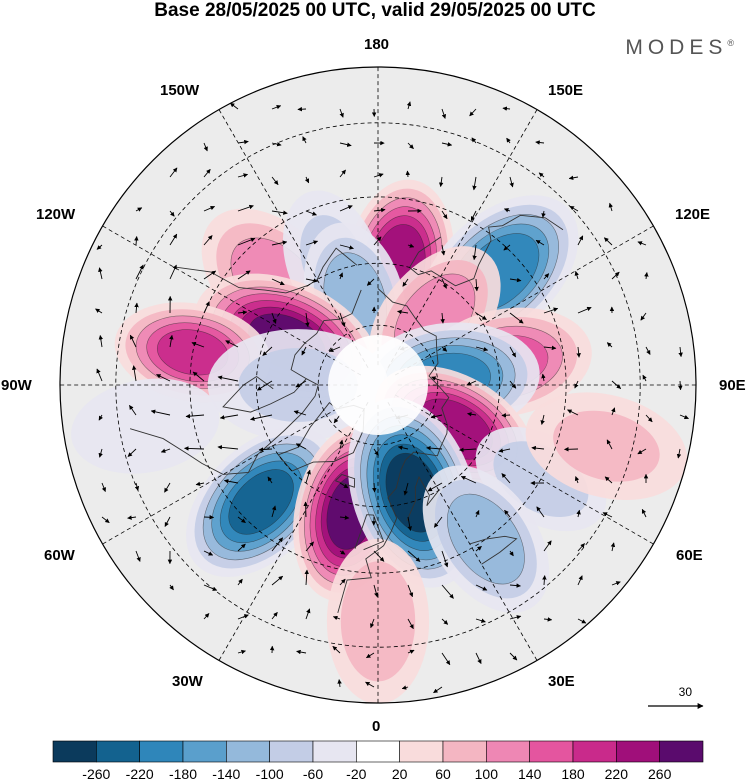 The image size is (750, 783). I want to click on contour-band, so click(606, 446).